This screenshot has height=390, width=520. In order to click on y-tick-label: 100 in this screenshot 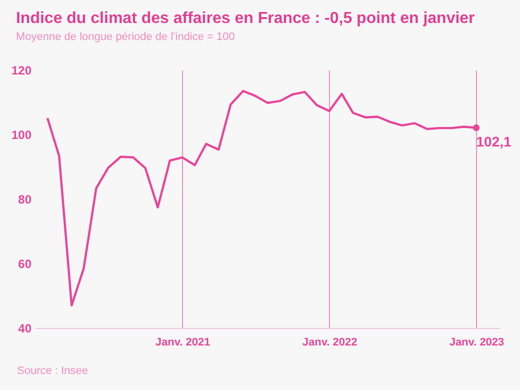, I will do `click(21, 135)`.